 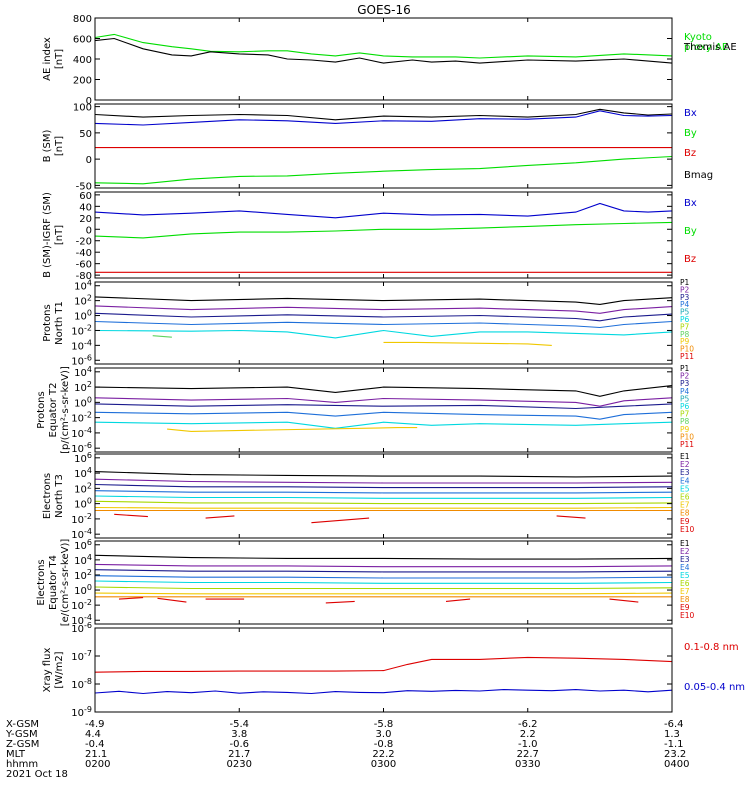 I want to click on legend-e8: E8, so click(x=685, y=513).